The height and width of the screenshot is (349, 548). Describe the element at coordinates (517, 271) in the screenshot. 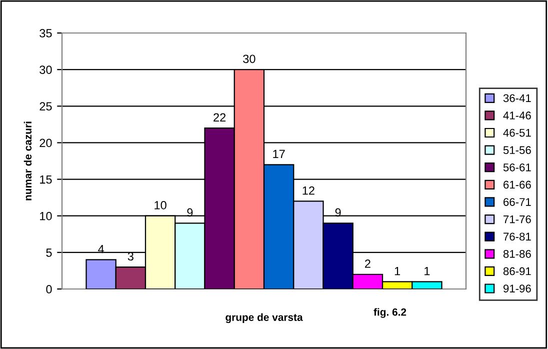

I see `legend-label: 86-91` at that location.